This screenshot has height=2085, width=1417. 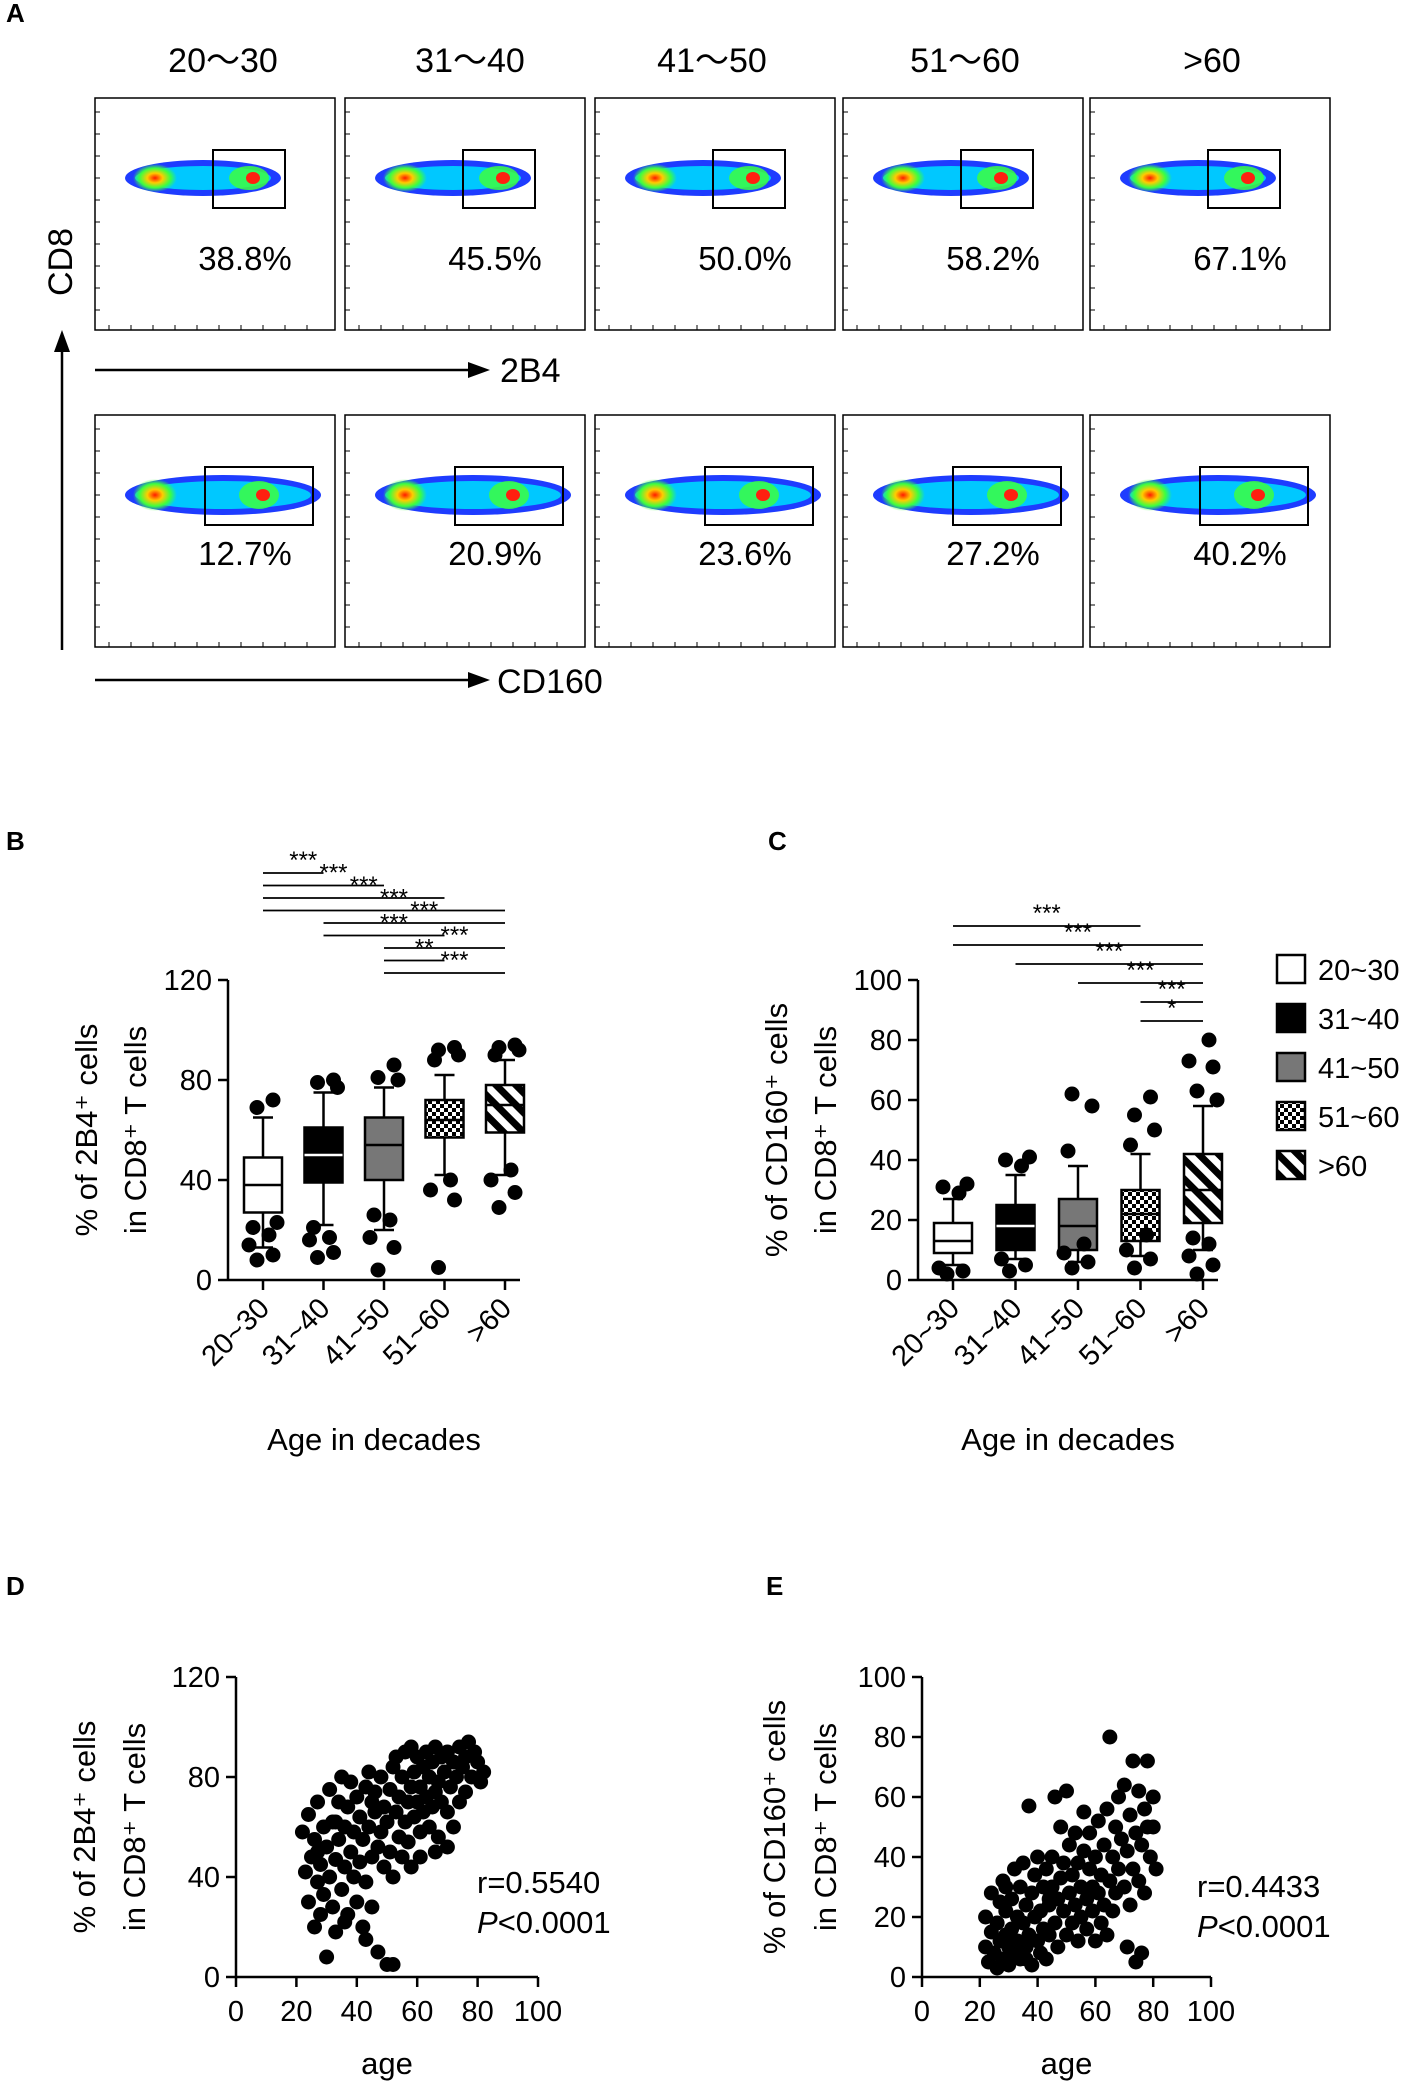 I want to click on legend-item: 41~50, so click(x=1337, y=1068).